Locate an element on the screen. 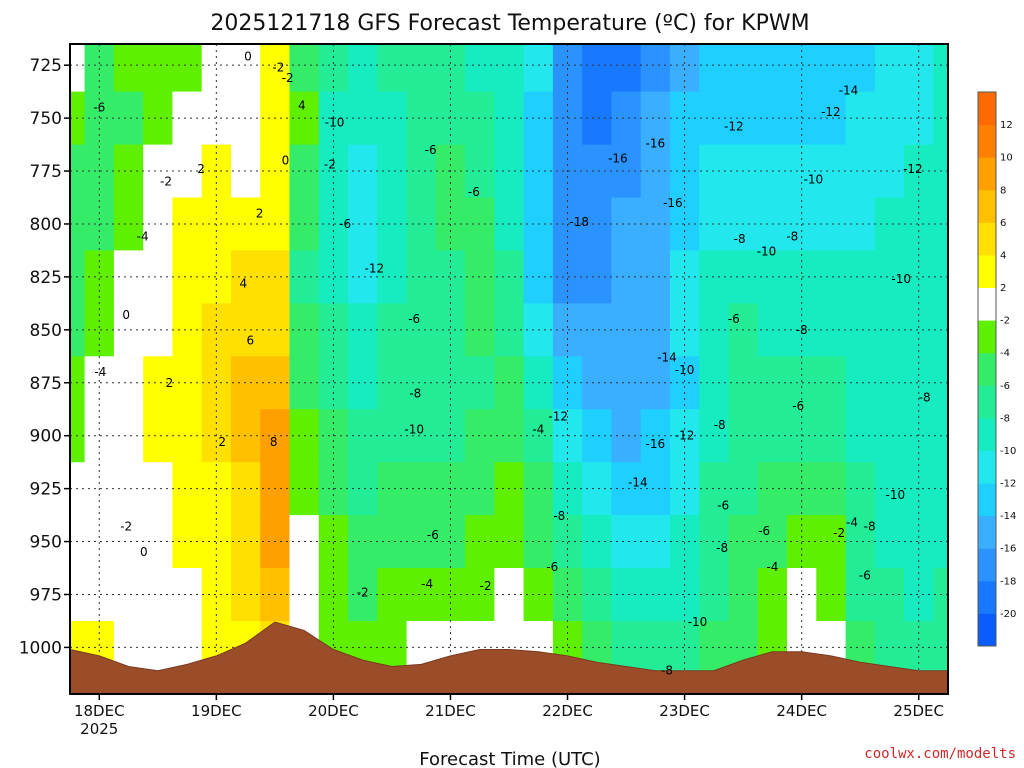 This screenshot has width=1024, height=768. colorbar-tick-label: -8 is located at coordinates (1005, 418).